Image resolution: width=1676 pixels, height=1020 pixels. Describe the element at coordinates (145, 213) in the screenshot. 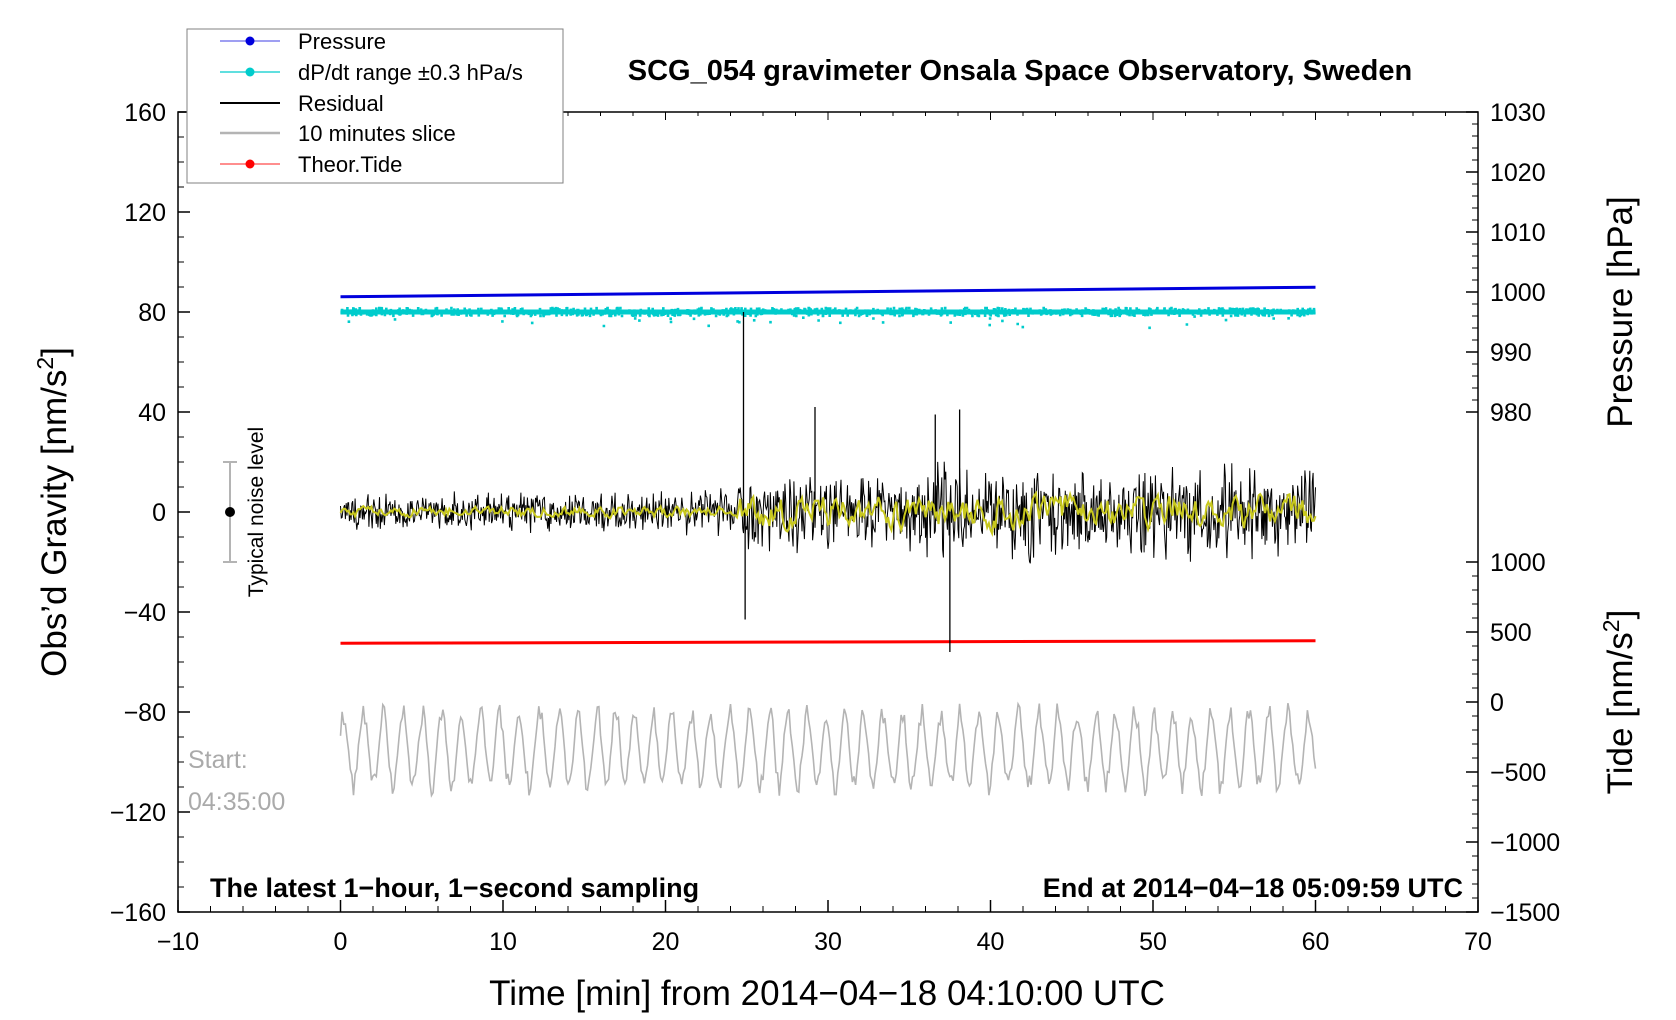

I see `y-tick-label: 120` at that location.